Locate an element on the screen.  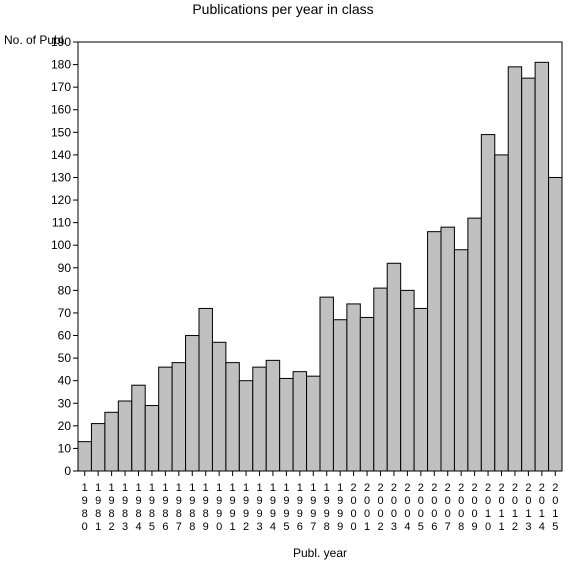
bar-2006 is located at coordinates (434, 351).